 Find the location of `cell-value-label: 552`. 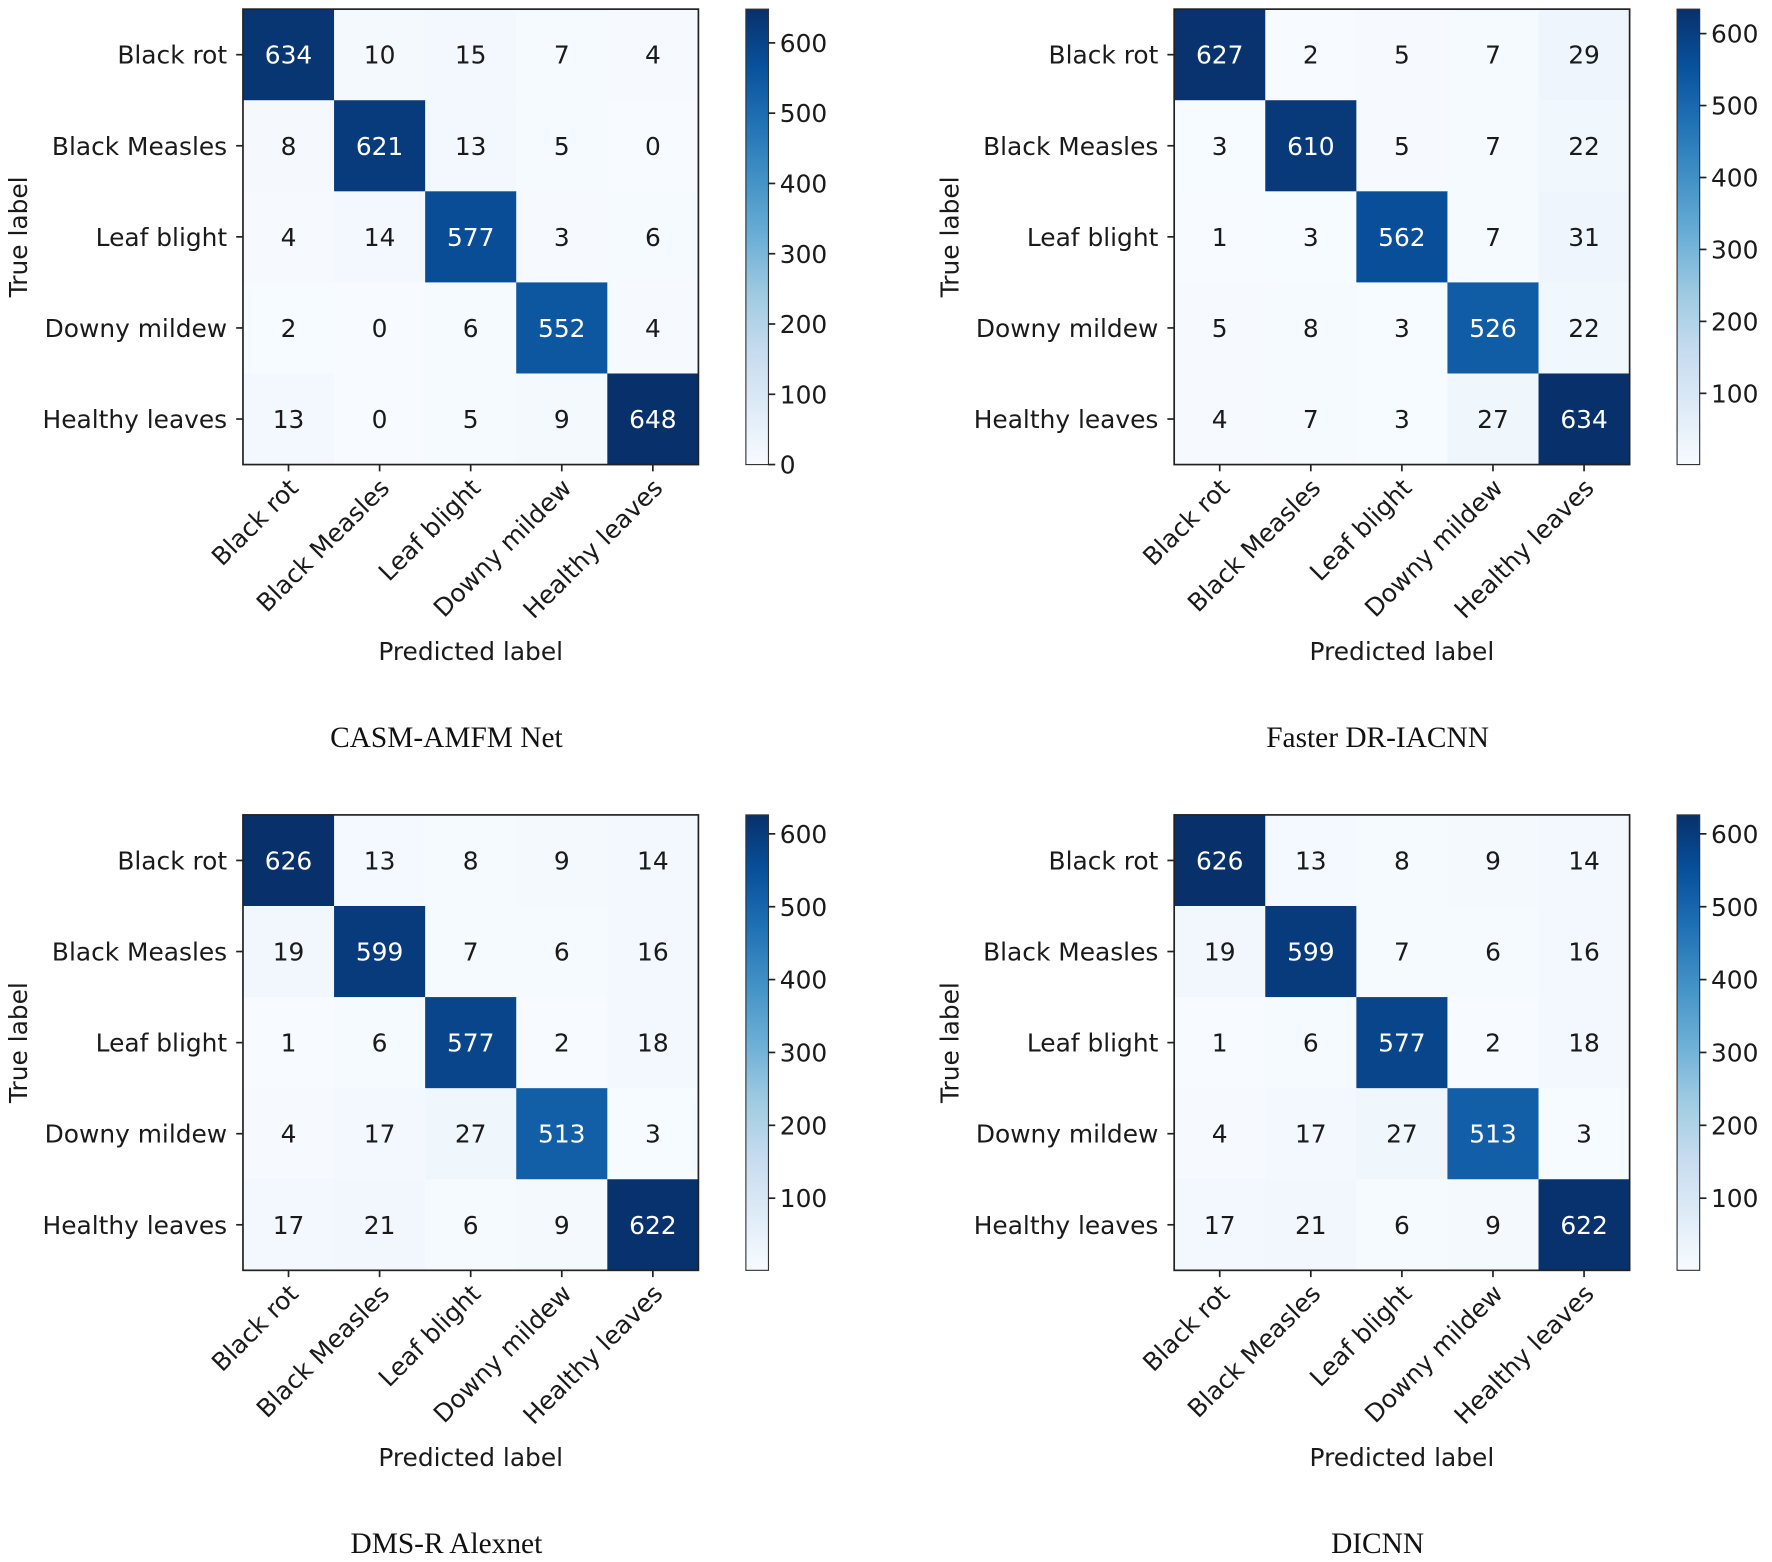

cell-value-label: 552 is located at coordinates (561, 328).